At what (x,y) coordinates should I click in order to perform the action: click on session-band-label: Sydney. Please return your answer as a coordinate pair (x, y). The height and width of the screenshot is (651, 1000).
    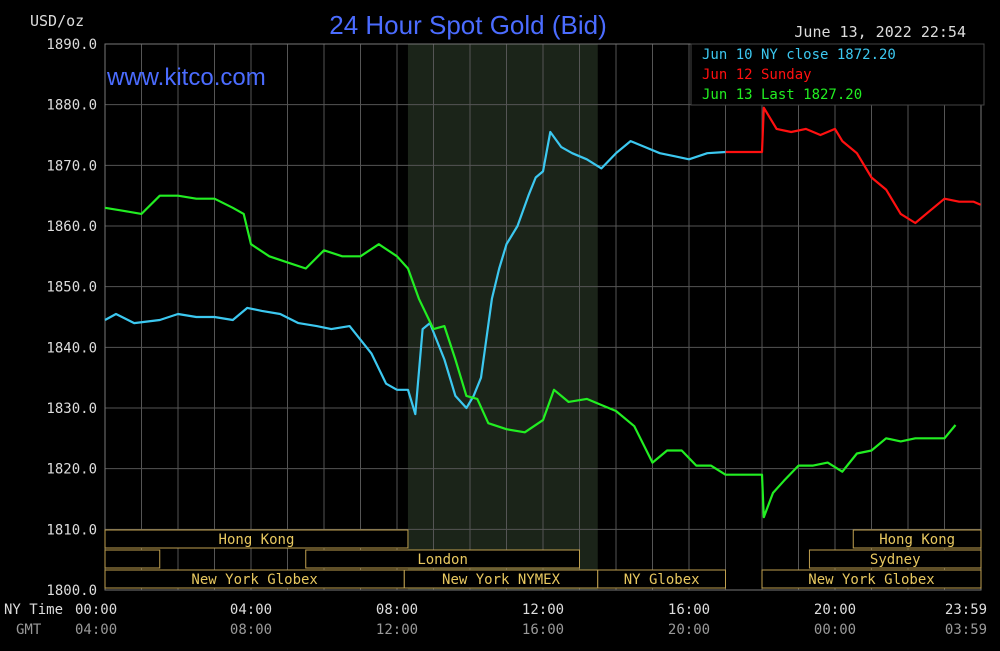
    Looking at the image, I should click on (895, 560).